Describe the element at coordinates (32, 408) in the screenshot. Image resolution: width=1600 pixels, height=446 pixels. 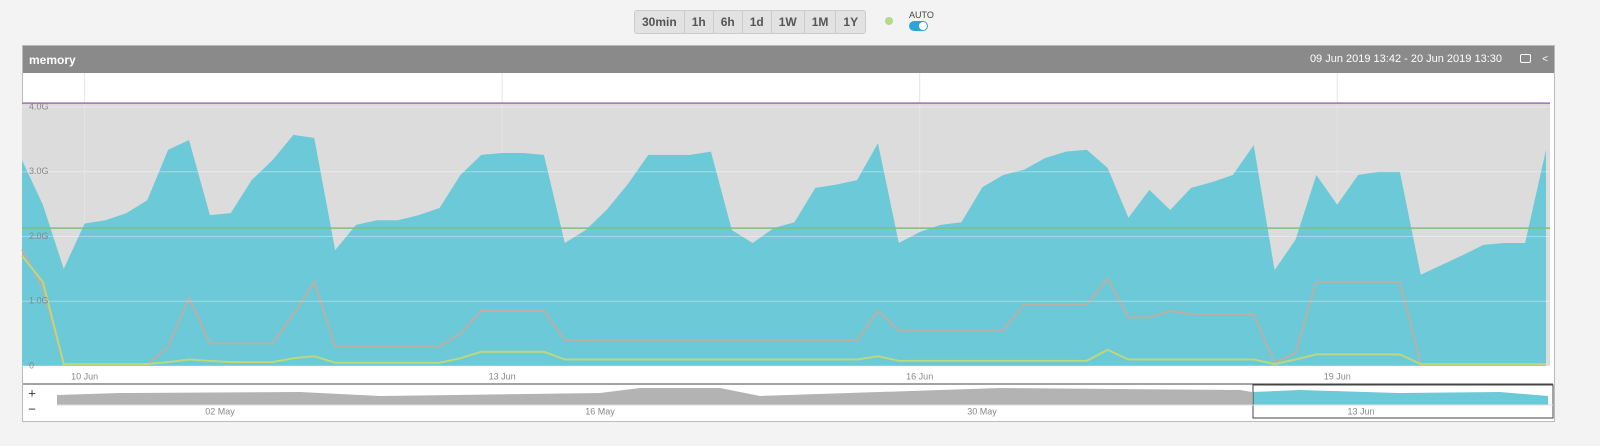
I see `zoom-out: −` at that location.